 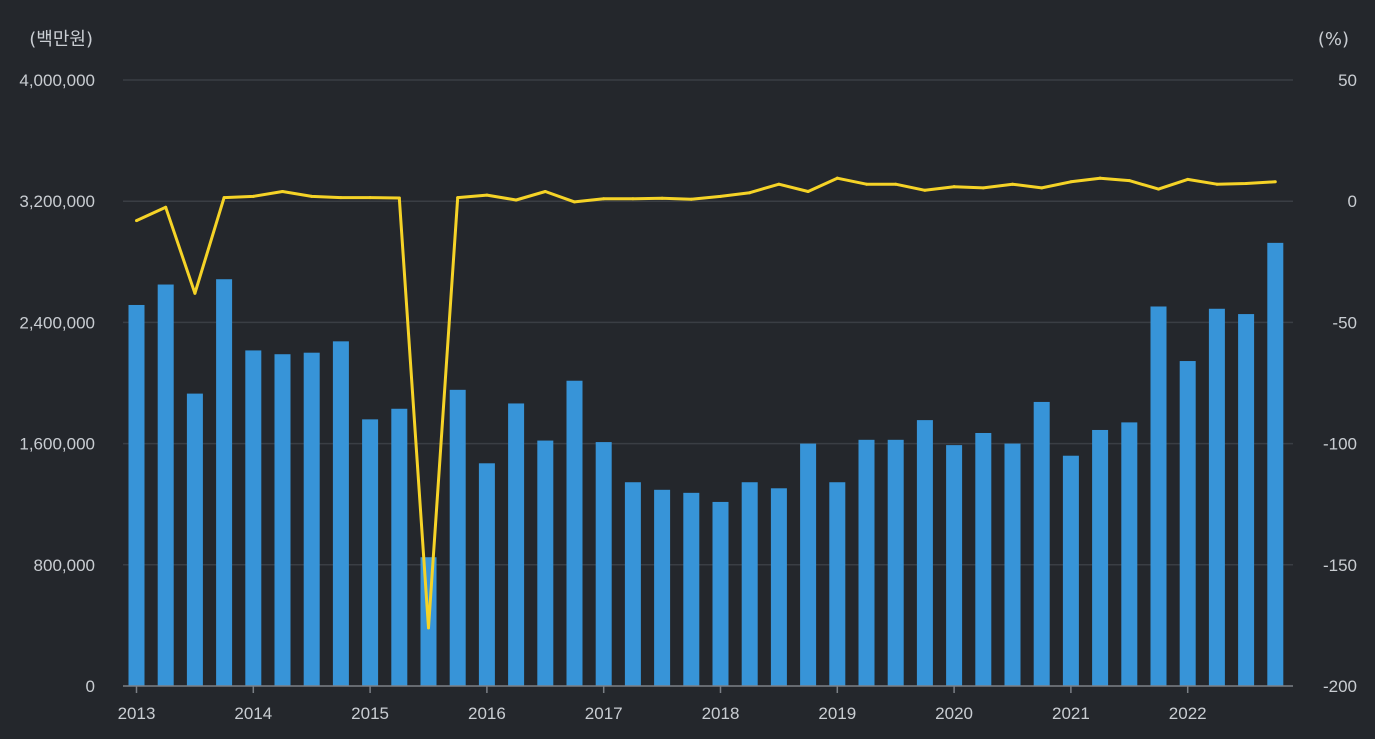 I want to click on x-tick-label: 2016, so click(x=487, y=713).